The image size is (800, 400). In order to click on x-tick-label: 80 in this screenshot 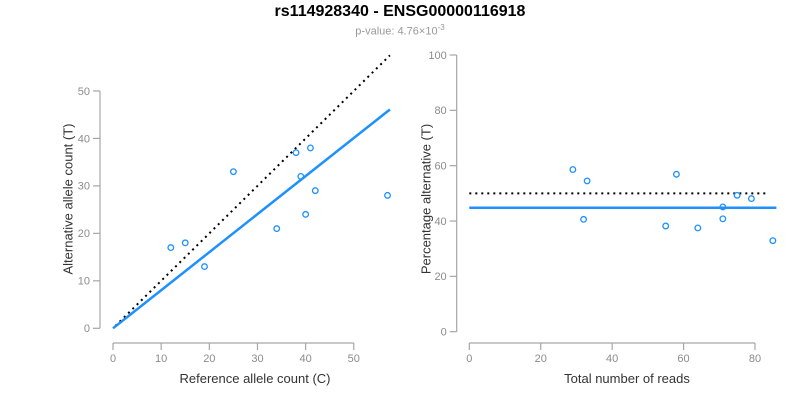, I will do `click(755, 359)`.